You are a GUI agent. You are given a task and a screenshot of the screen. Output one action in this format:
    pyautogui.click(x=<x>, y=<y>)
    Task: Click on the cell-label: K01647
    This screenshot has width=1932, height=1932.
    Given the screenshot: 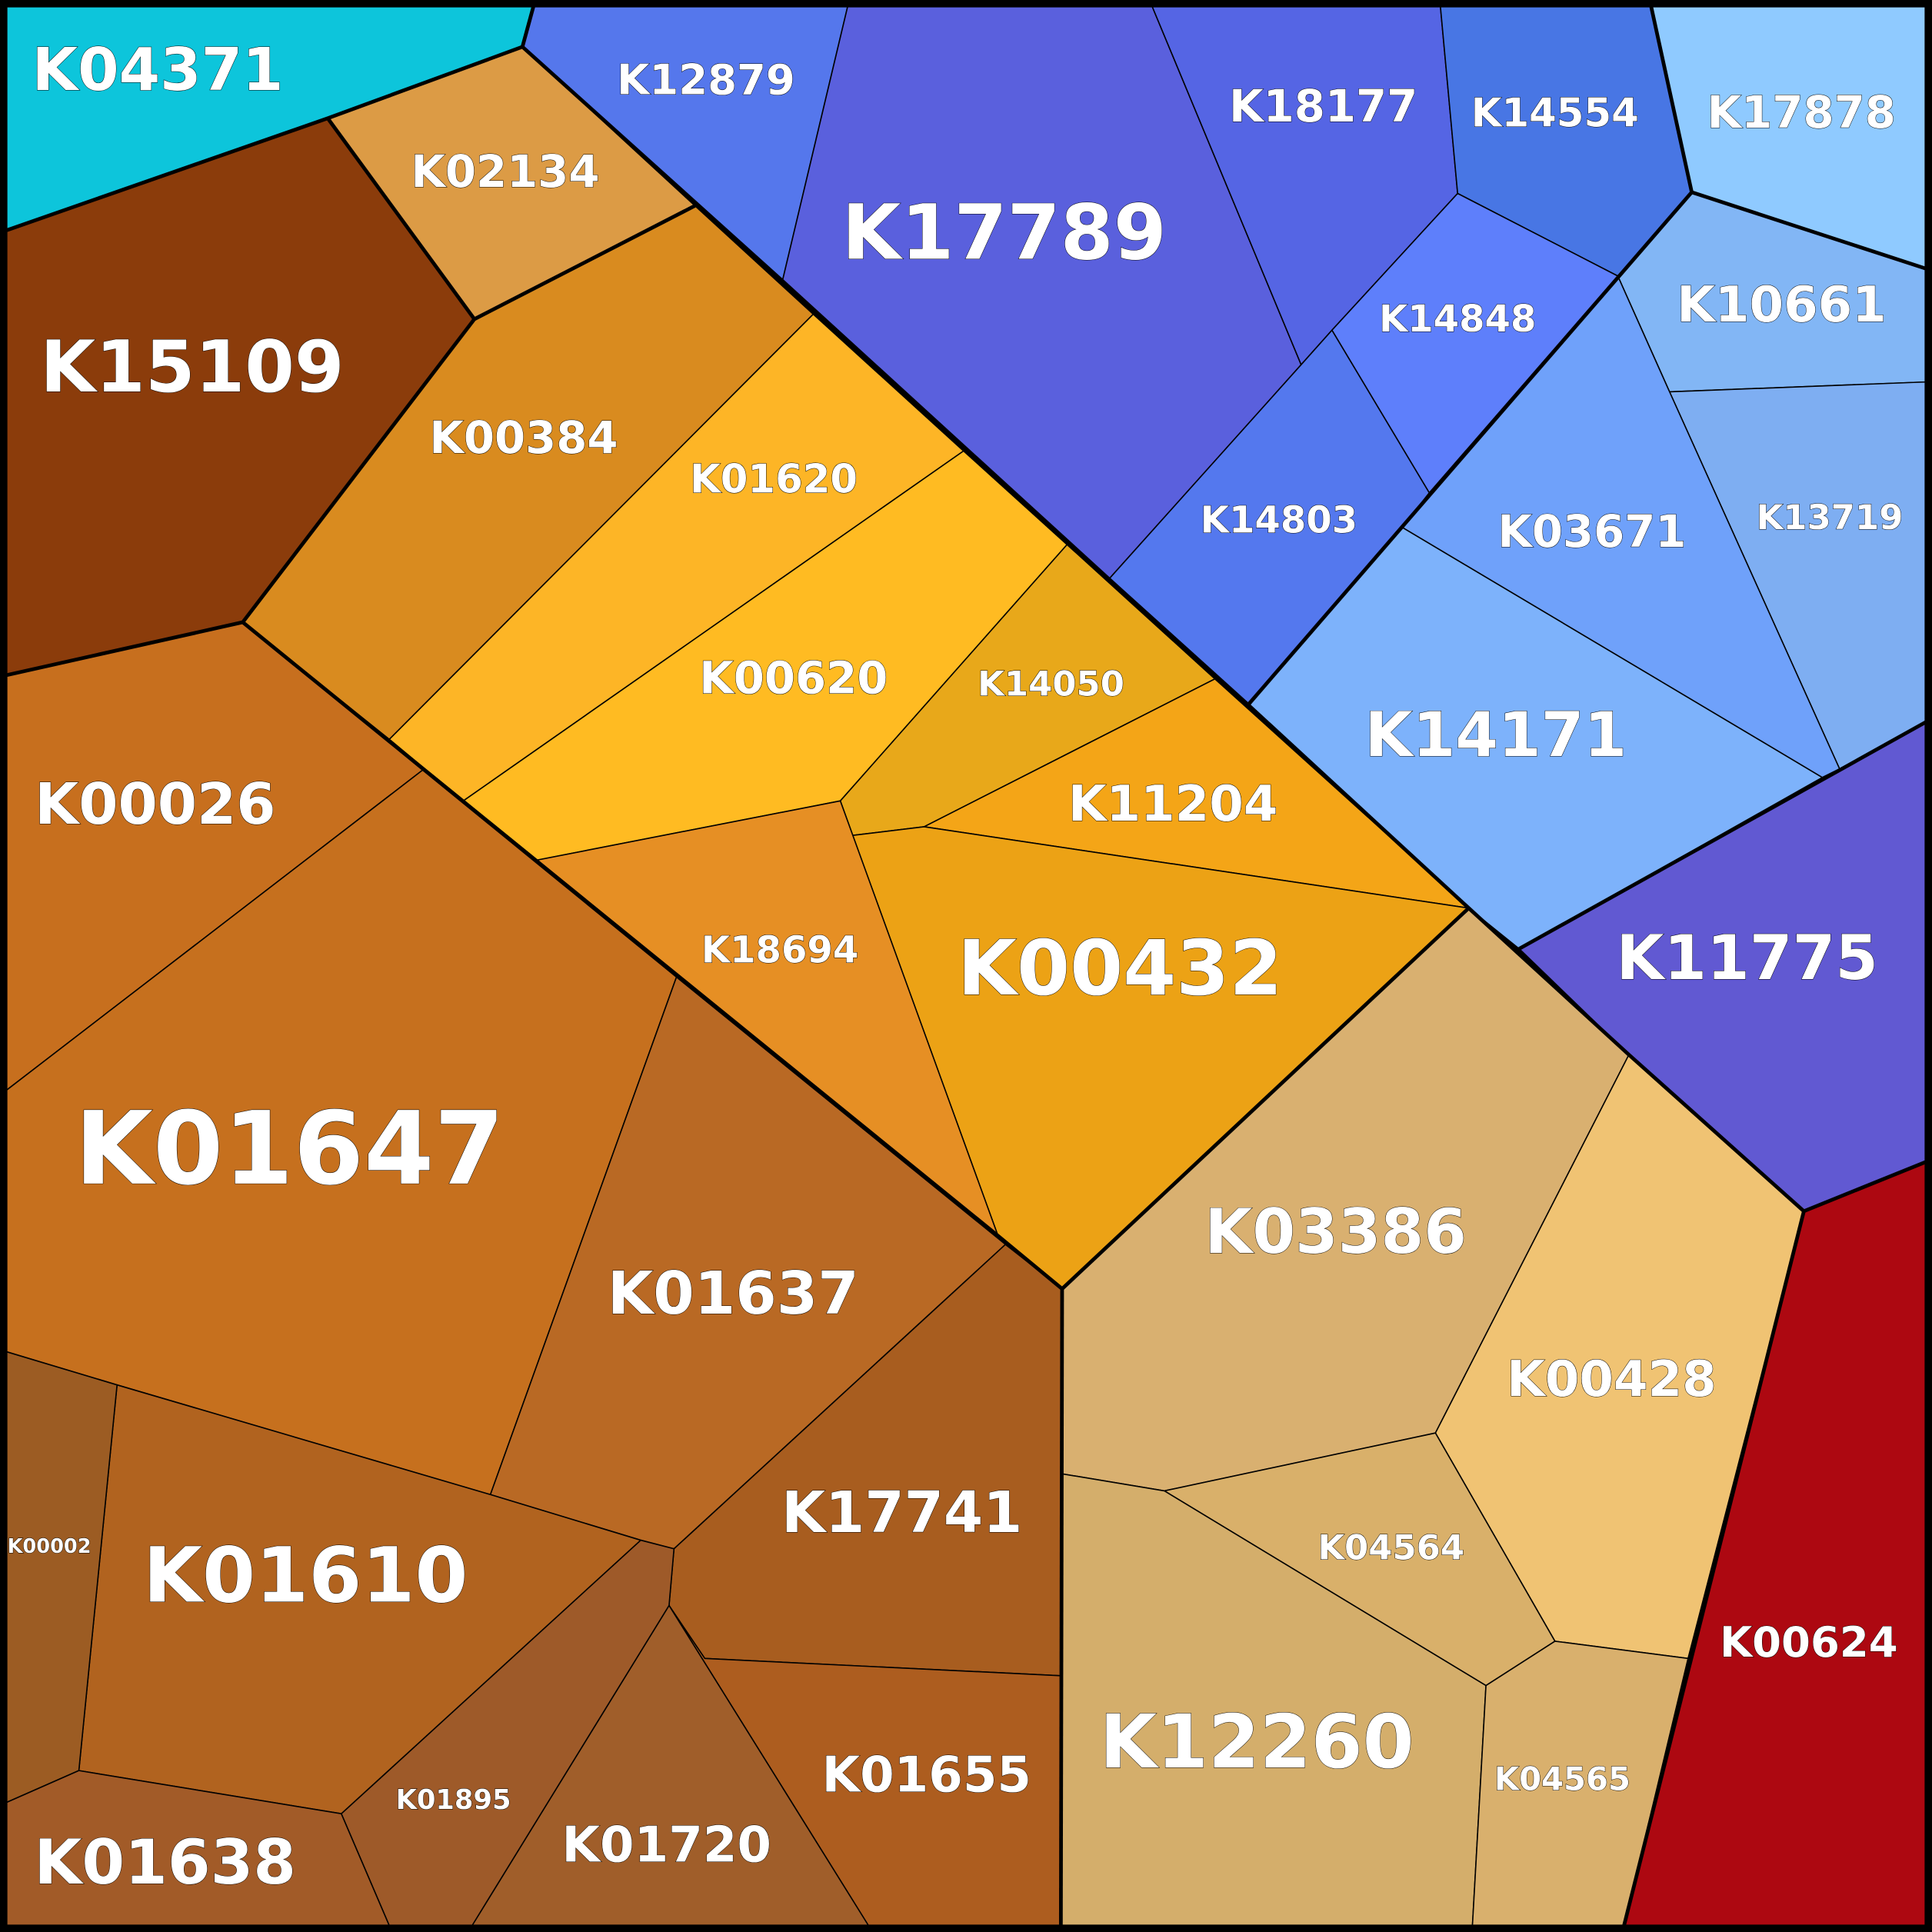 What is the action you would take?
    pyautogui.click(x=290, y=1149)
    